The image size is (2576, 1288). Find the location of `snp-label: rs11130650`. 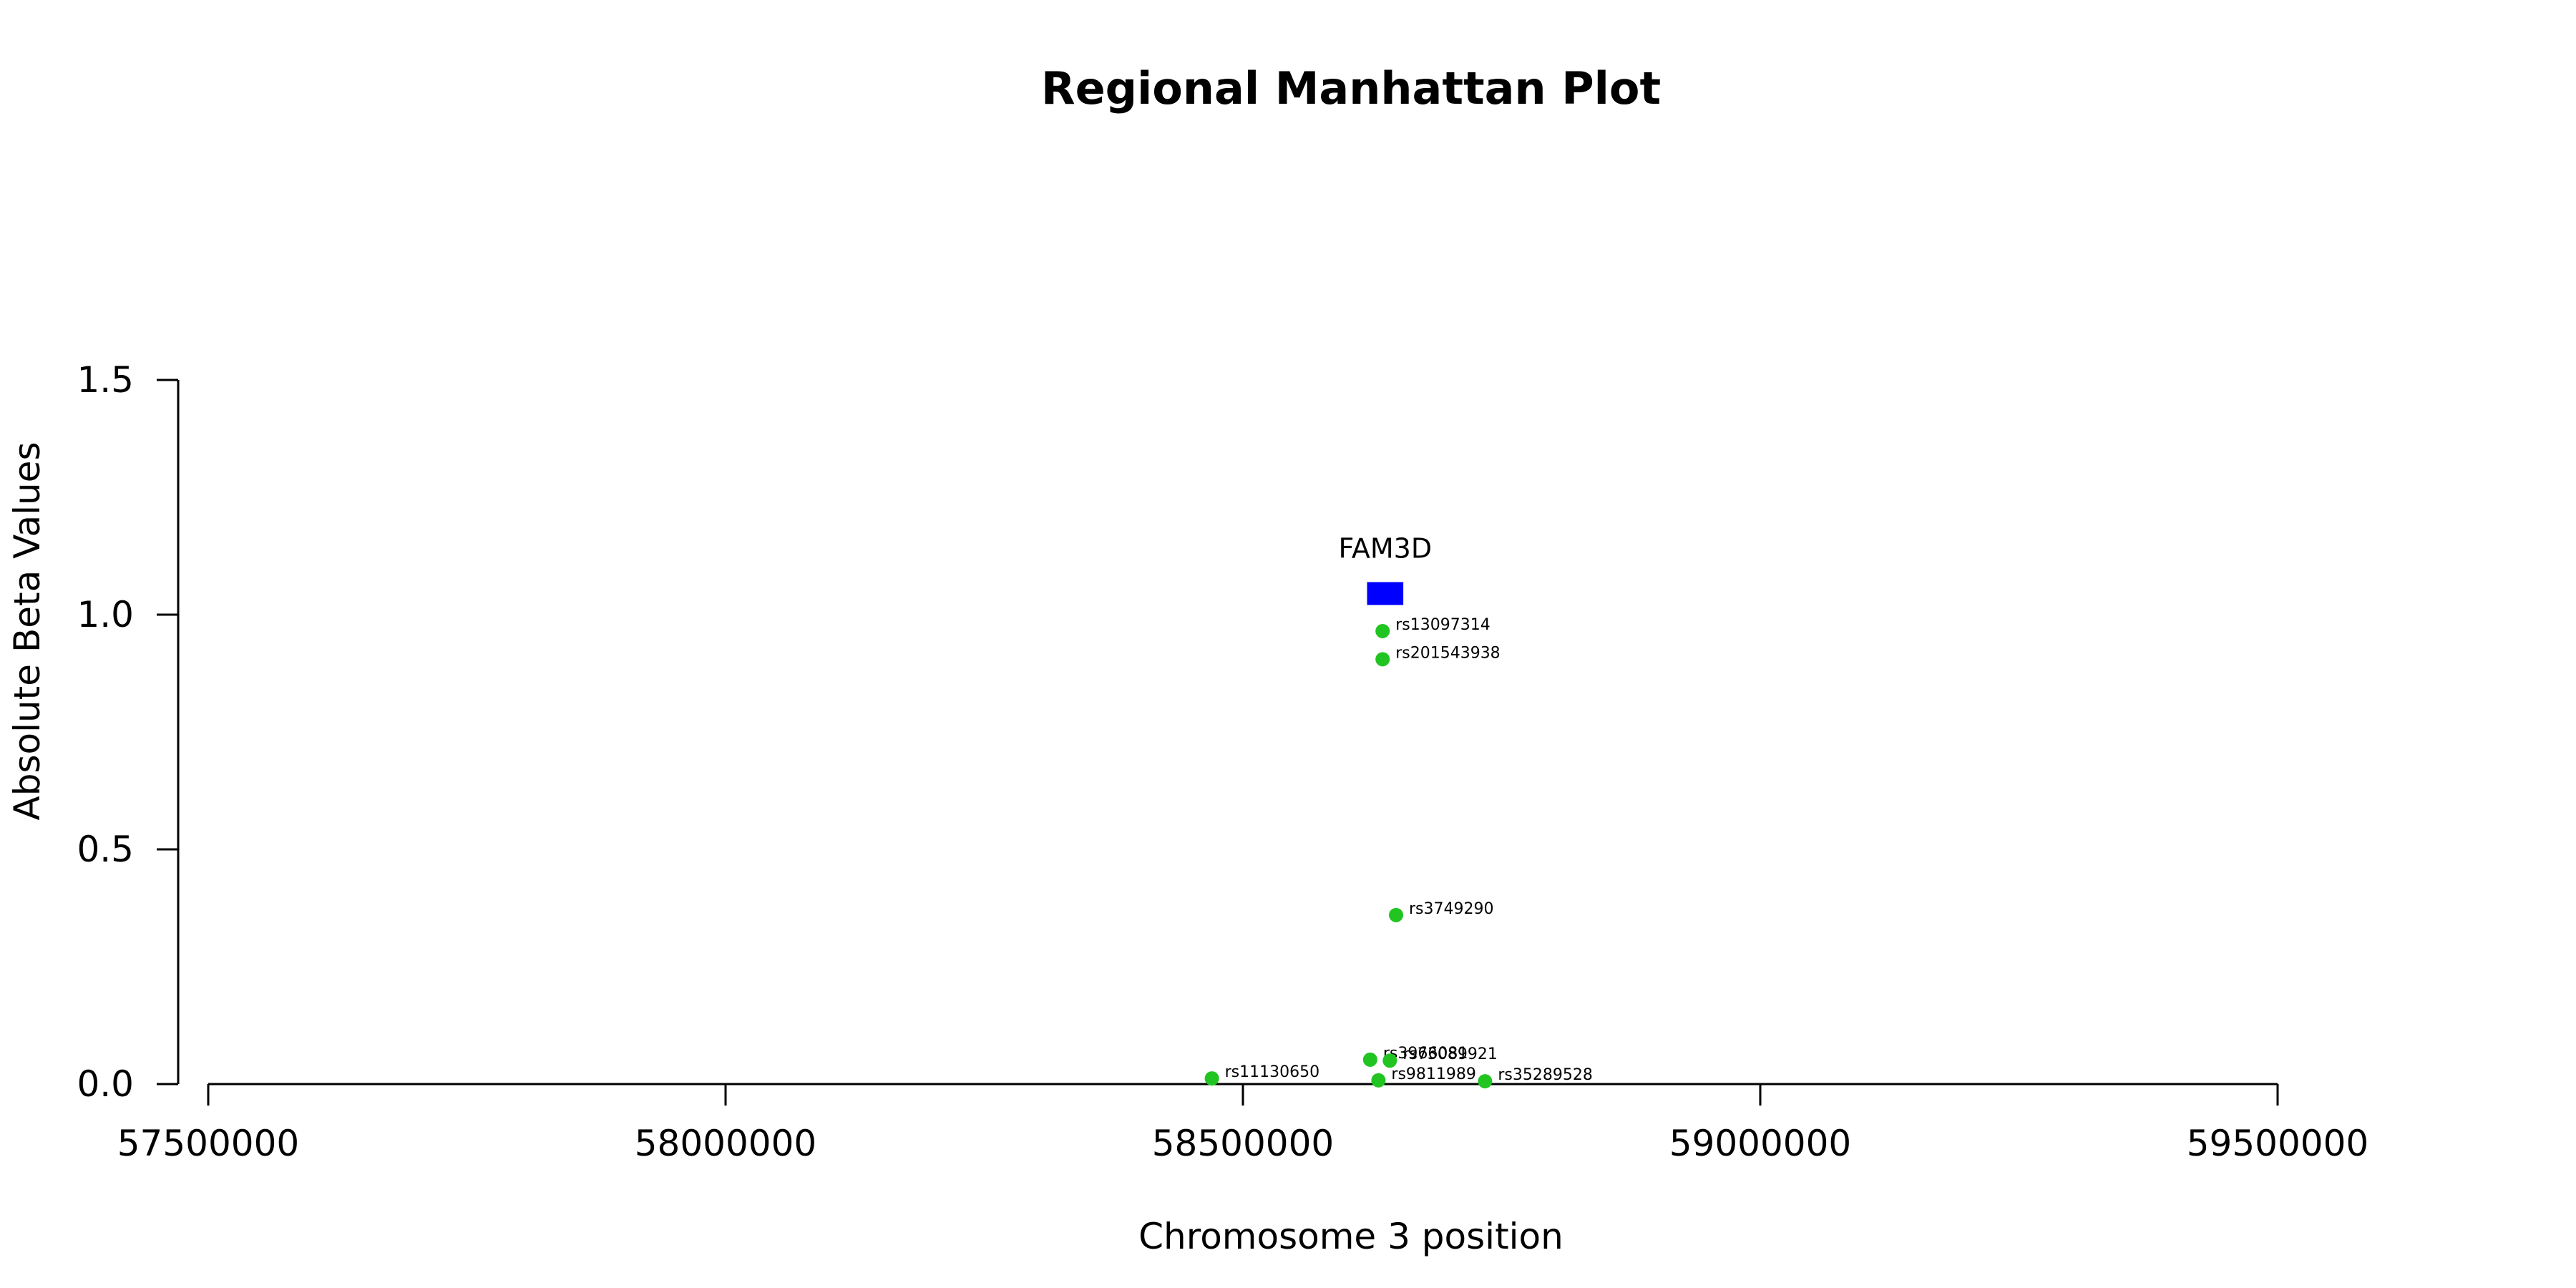

snp-label: rs11130650 is located at coordinates (1272, 1072).